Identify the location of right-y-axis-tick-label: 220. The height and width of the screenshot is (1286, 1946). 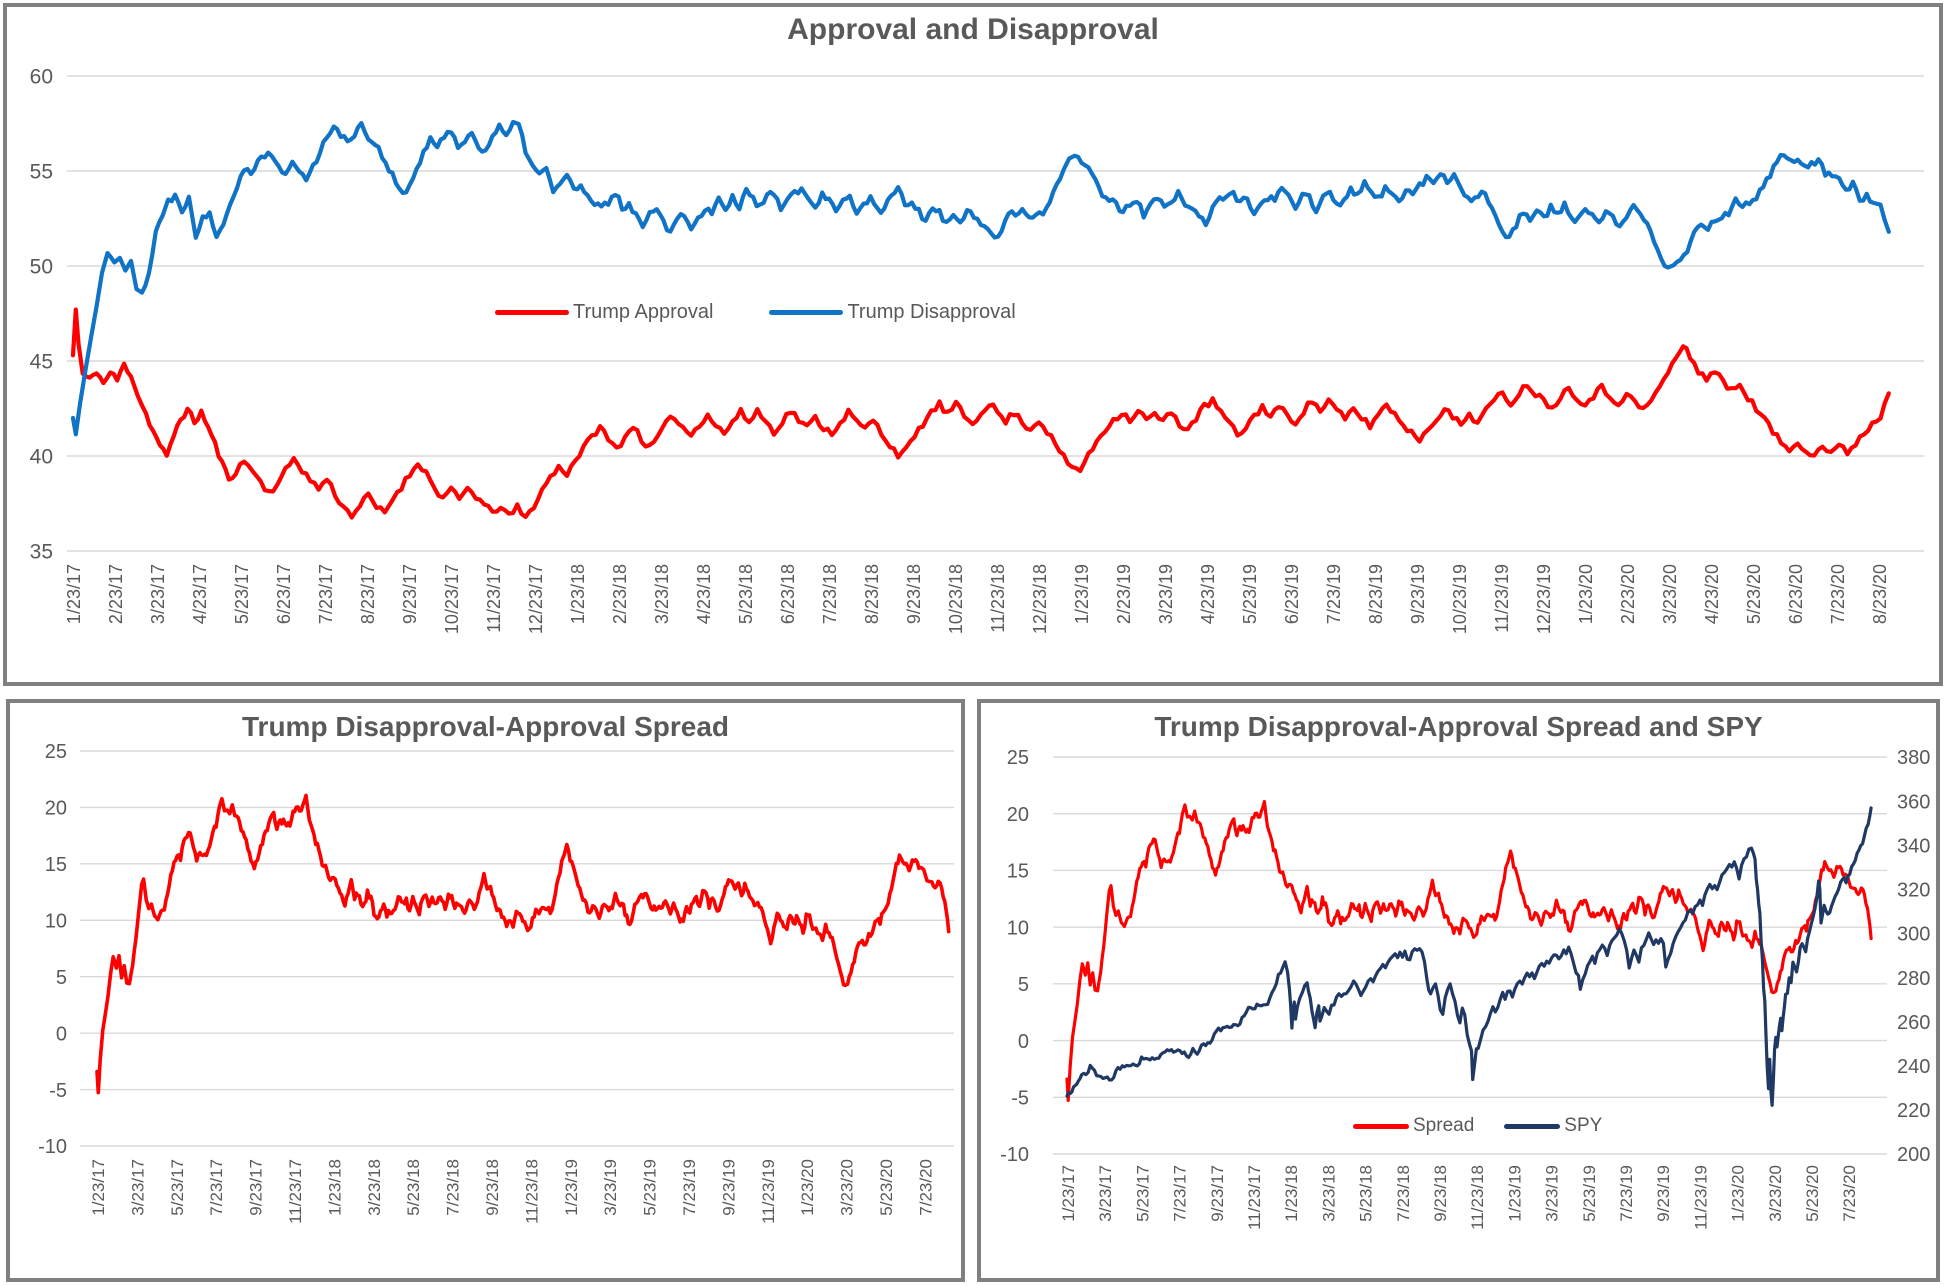
(1913, 1111).